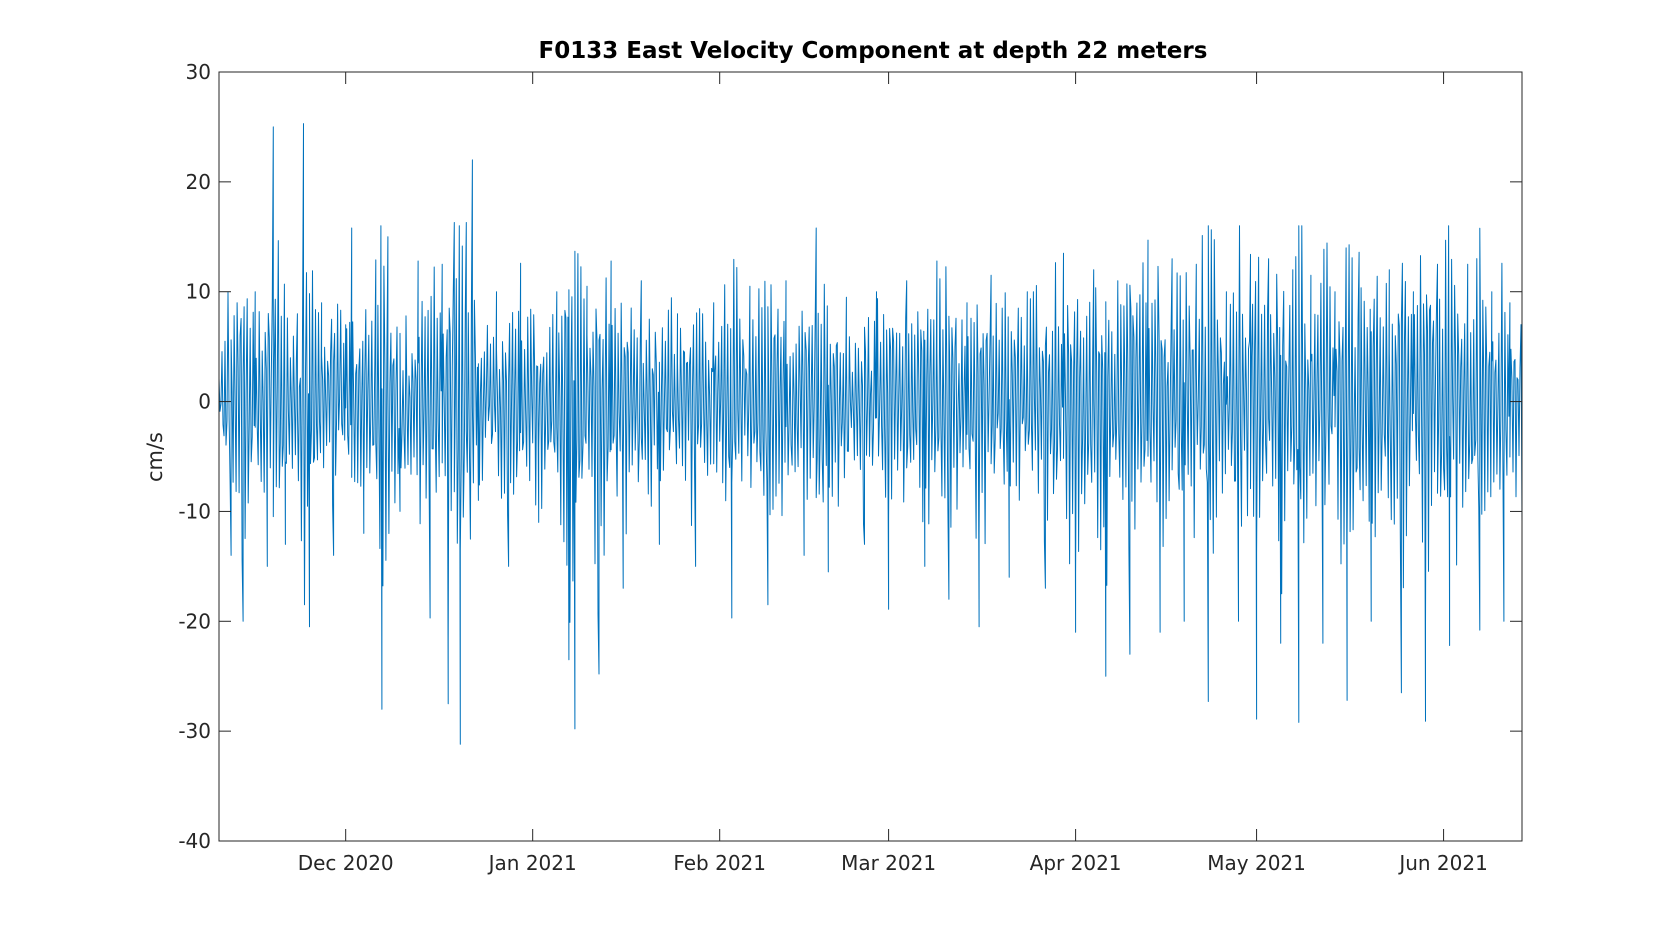 This screenshot has height=938, width=1667. Describe the element at coordinates (198, 292) in the screenshot. I see `y-tick-label: 10` at that location.